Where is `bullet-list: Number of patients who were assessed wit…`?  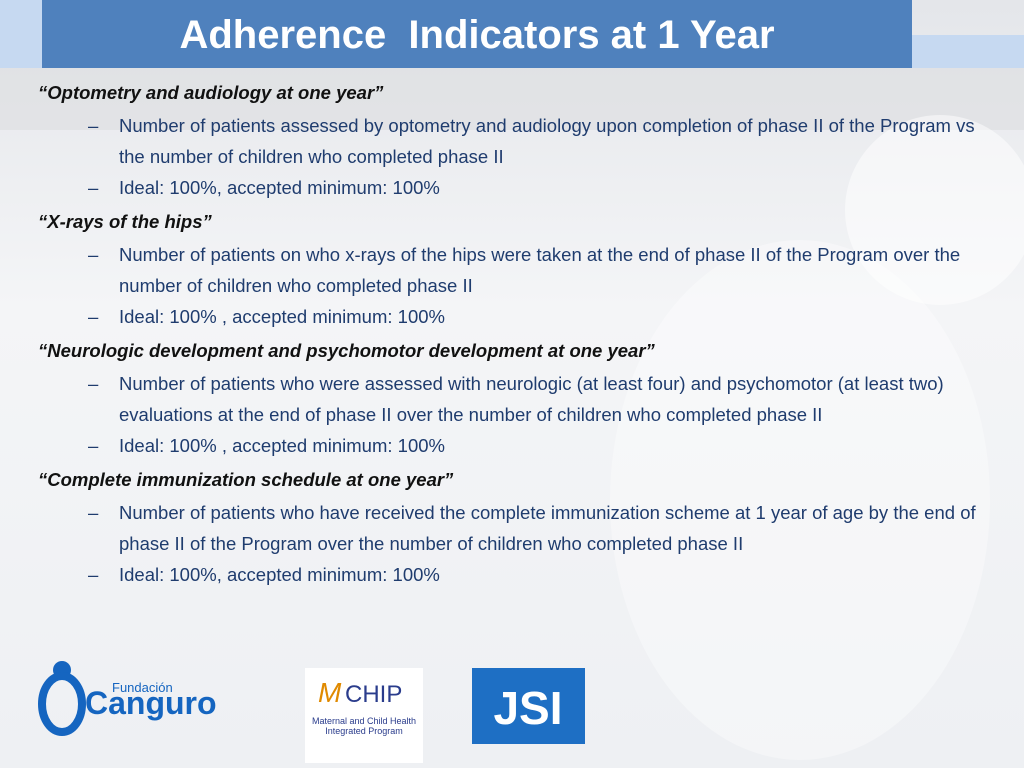 bullet-list: Number of patients who were assessed wit… is located at coordinates (513, 414).